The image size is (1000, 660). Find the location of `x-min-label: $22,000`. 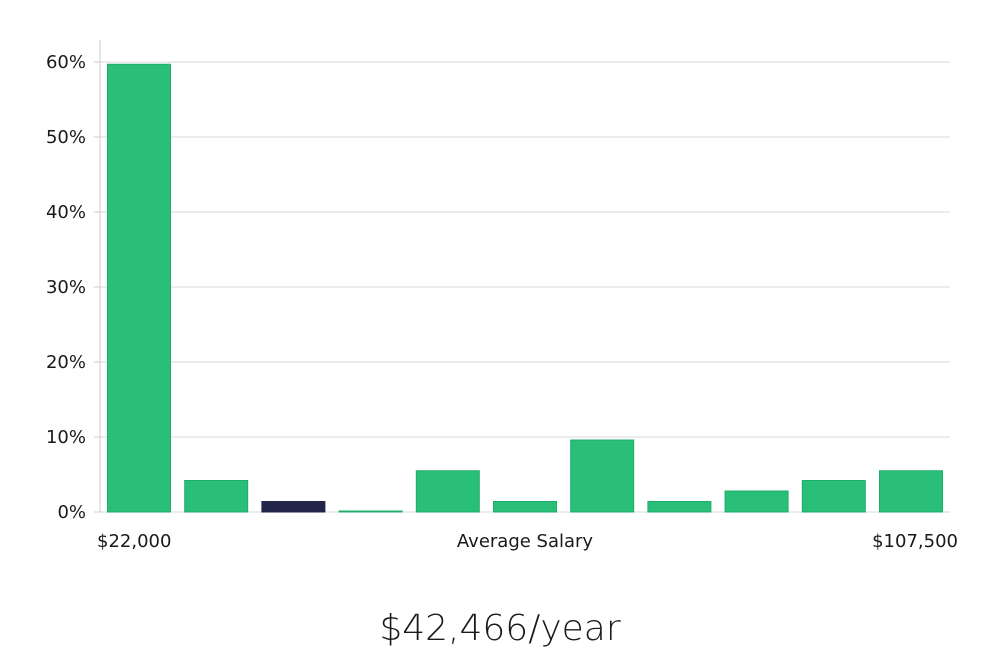

x-min-label: $22,000 is located at coordinates (134, 541).